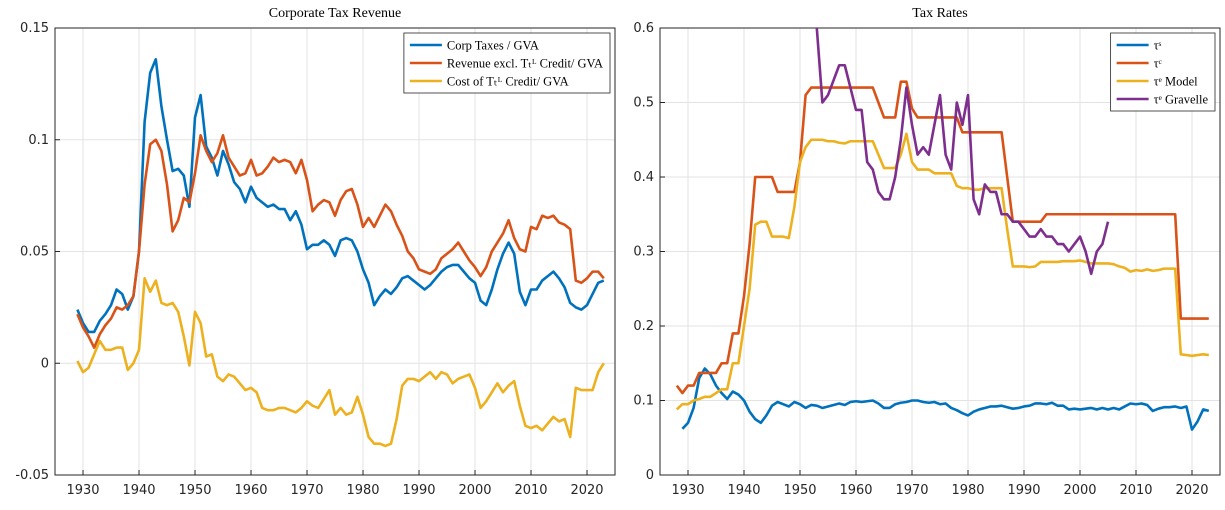  What do you see at coordinates (525, 64) in the screenshot?
I see `legend-label: Revenue excl. Tₜᴸ Credit/ GVA` at bounding box center [525, 64].